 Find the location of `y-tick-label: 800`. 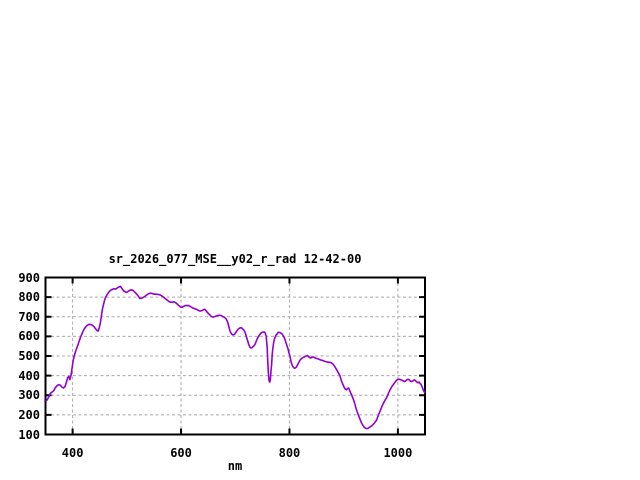

y-tick-label: 800 is located at coordinates (29, 297).